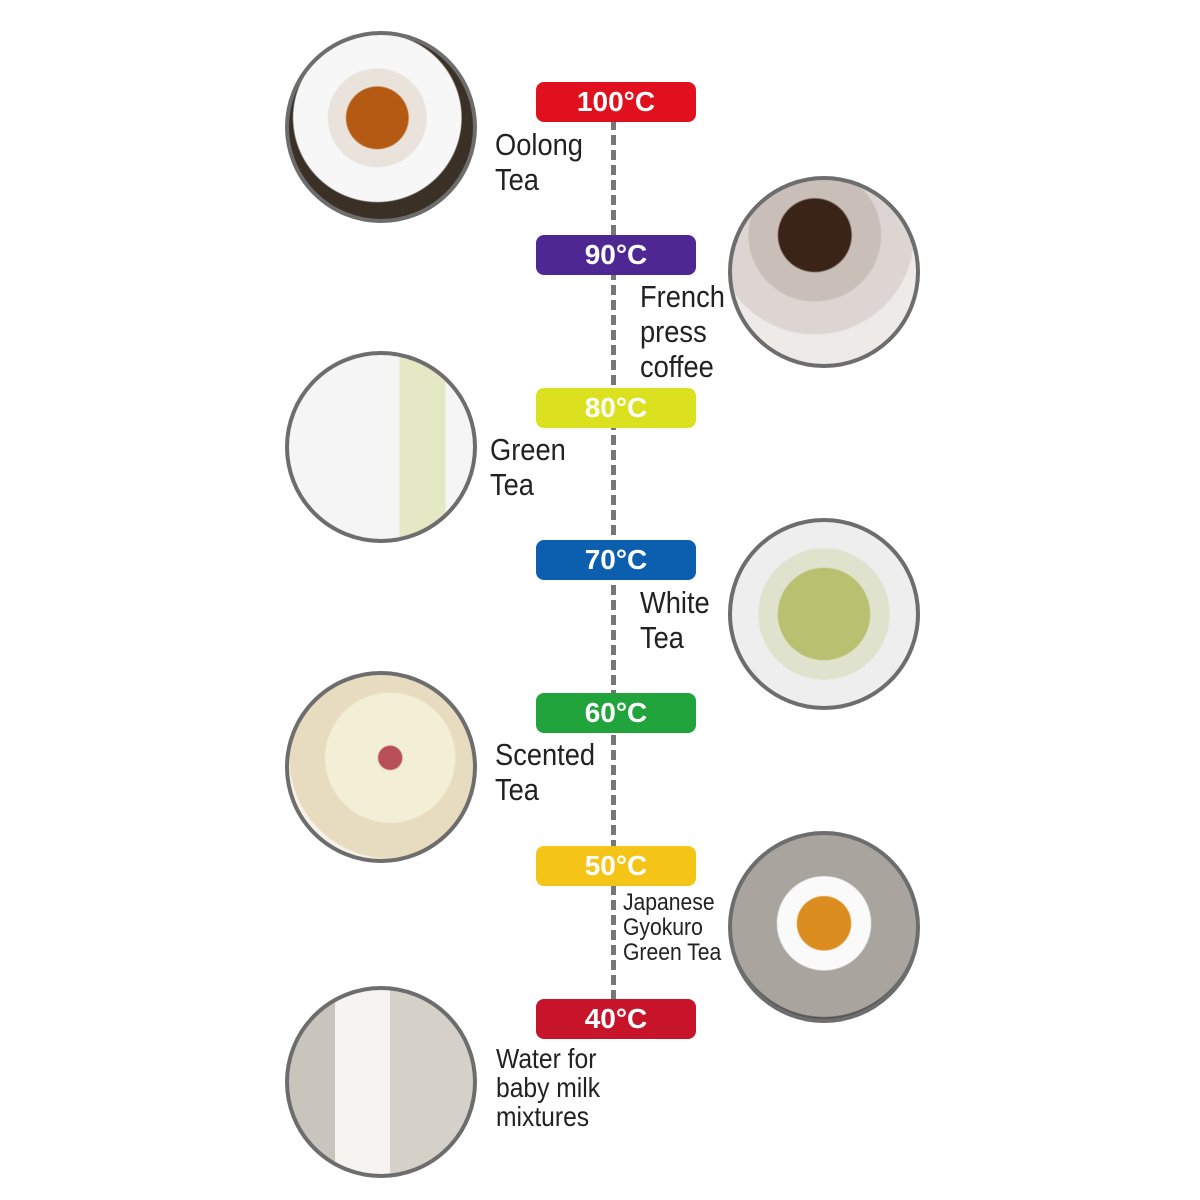 The width and height of the screenshot is (1200, 1200). I want to click on green-tea-glass-icon, so click(381, 447).